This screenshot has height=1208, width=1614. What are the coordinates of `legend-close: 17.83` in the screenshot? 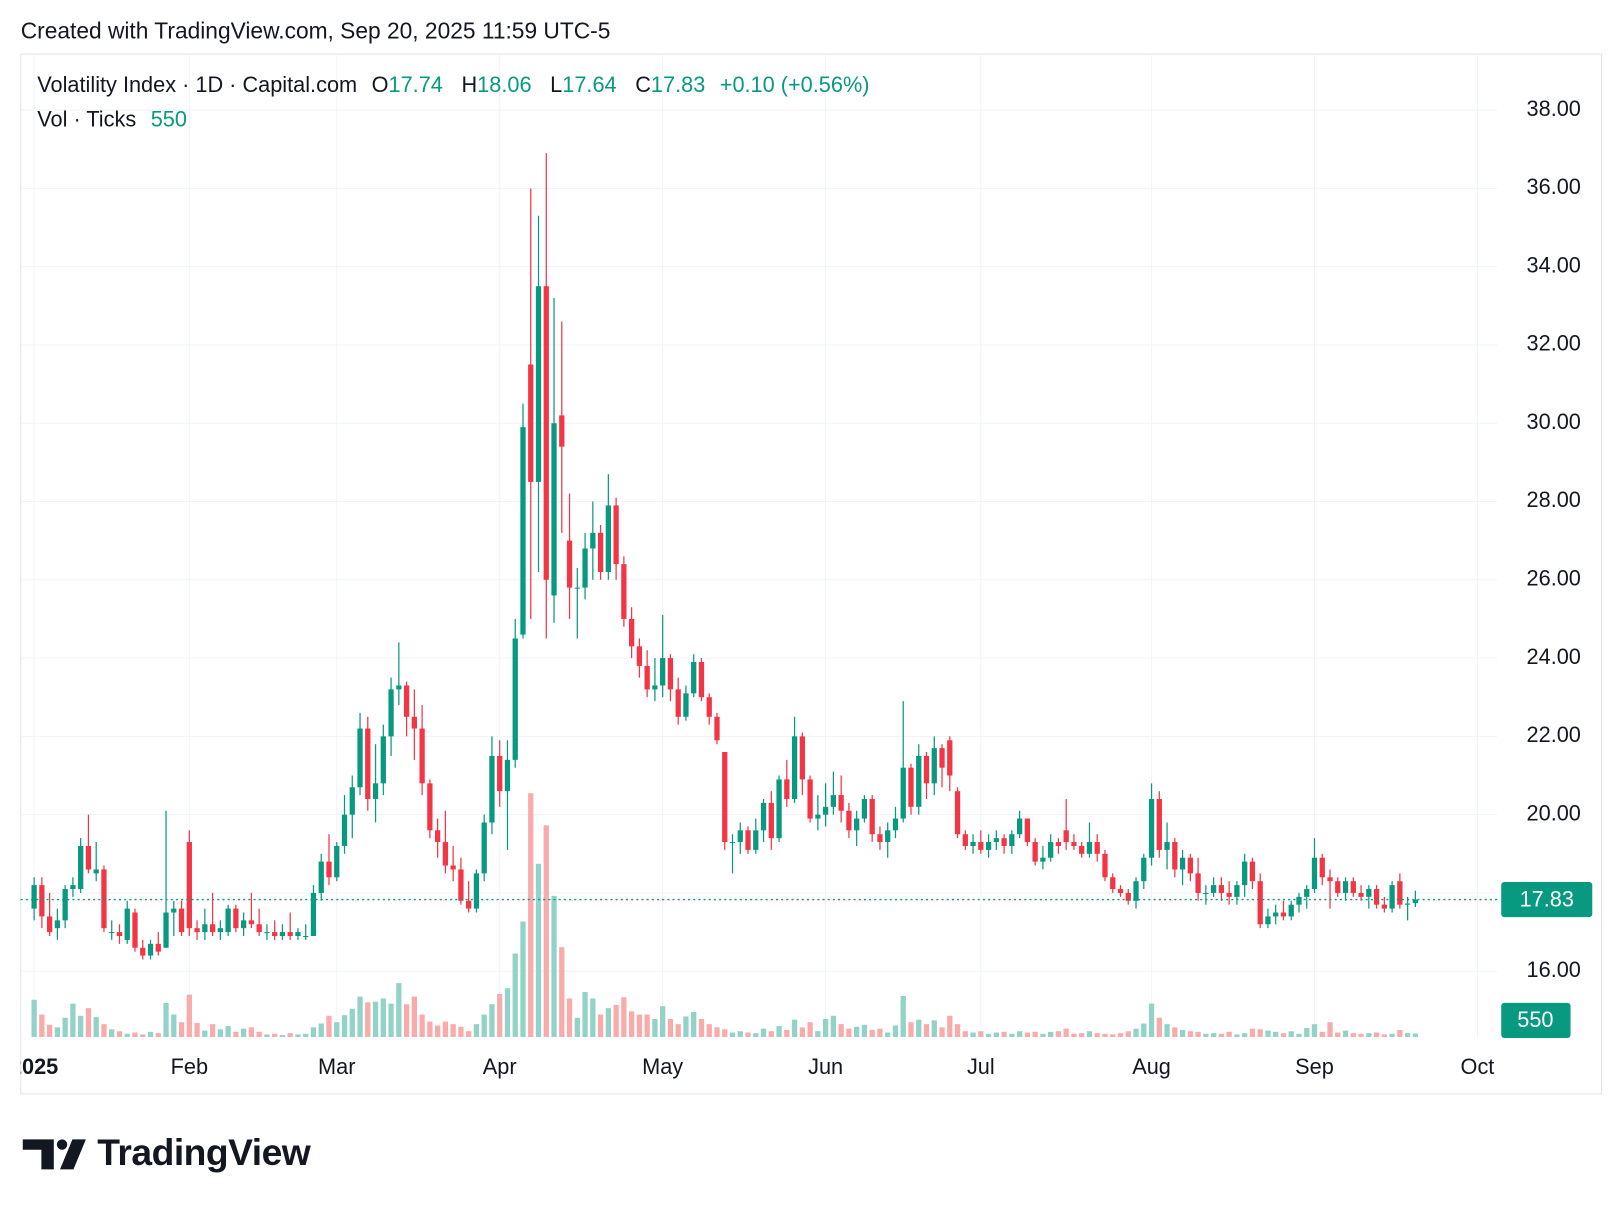 It's located at (678, 84).